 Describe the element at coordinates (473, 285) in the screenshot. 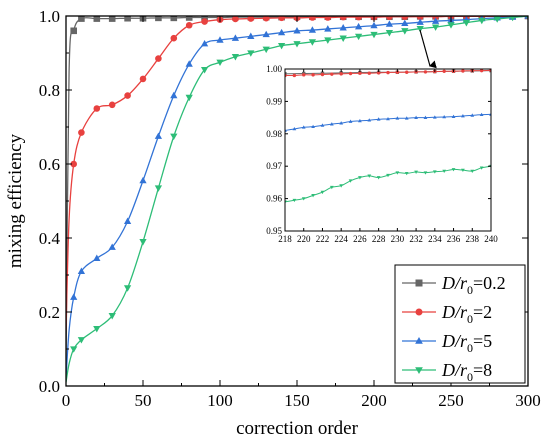

I see `legend-label: D/r0=0.2` at that location.